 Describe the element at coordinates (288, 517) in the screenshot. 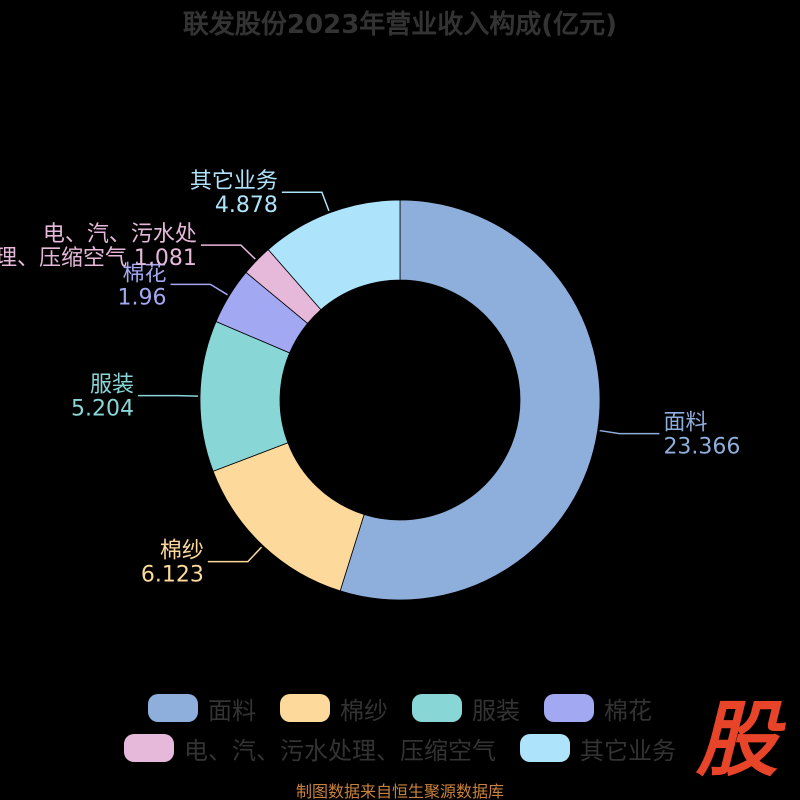

I see `slice-yarn` at that location.